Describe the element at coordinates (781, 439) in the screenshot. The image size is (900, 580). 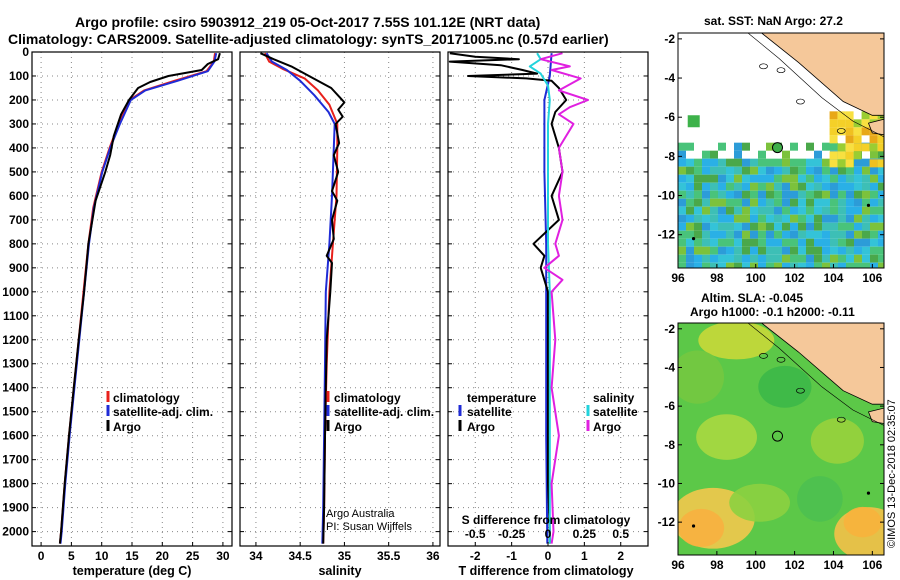
I see `map-frame` at that location.